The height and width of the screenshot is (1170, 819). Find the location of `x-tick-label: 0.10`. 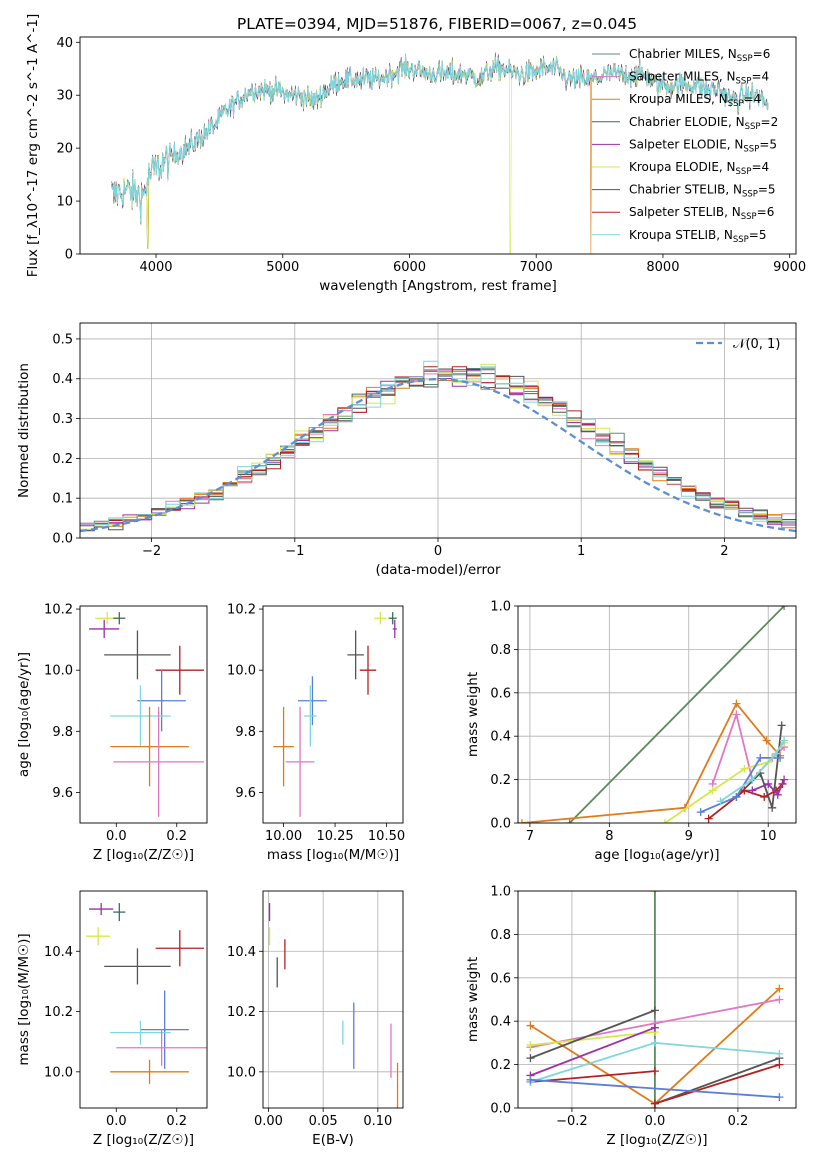

x-tick-label: 0.10 is located at coordinates (377, 1121).